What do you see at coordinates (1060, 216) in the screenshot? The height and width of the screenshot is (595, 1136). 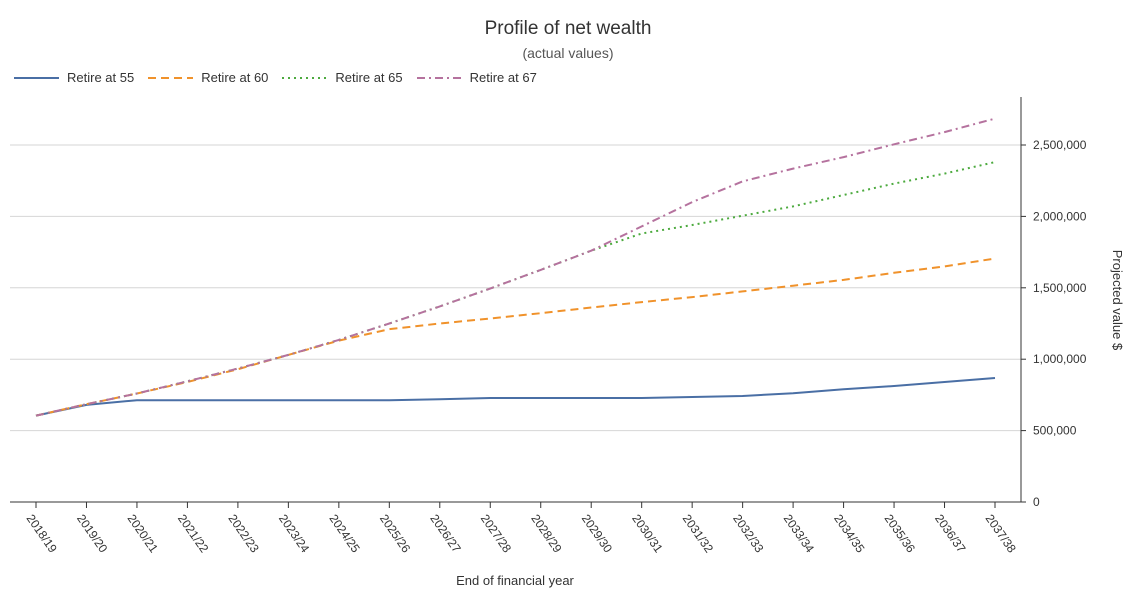 I see `y-tick-label: 2,000,000` at bounding box center [1060, 216].